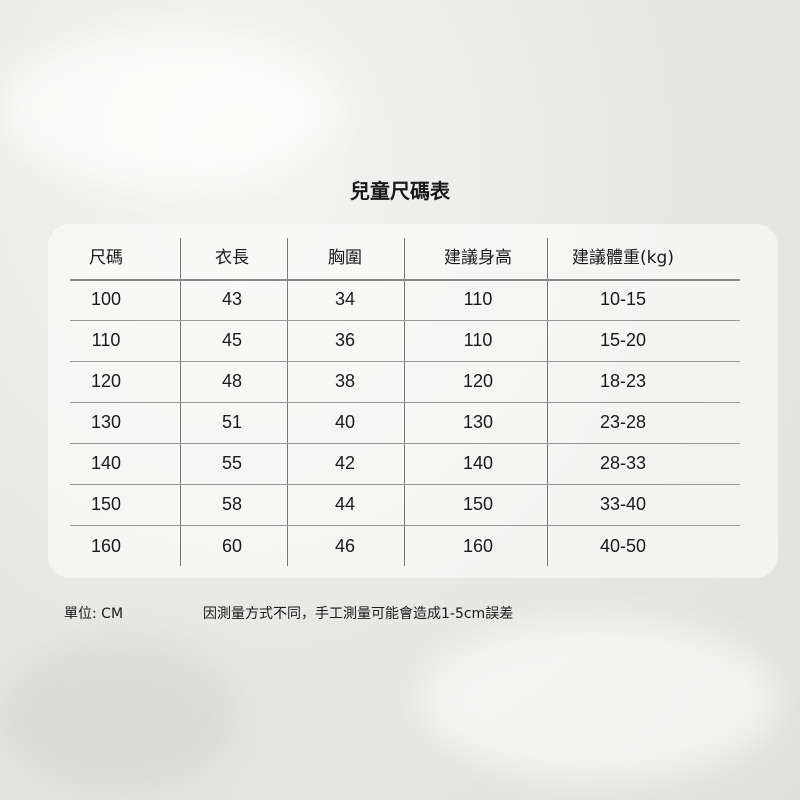 This screenshot has height=800, width=800. I want to click on column-header: 建議體重(kg), so click(623, 258).